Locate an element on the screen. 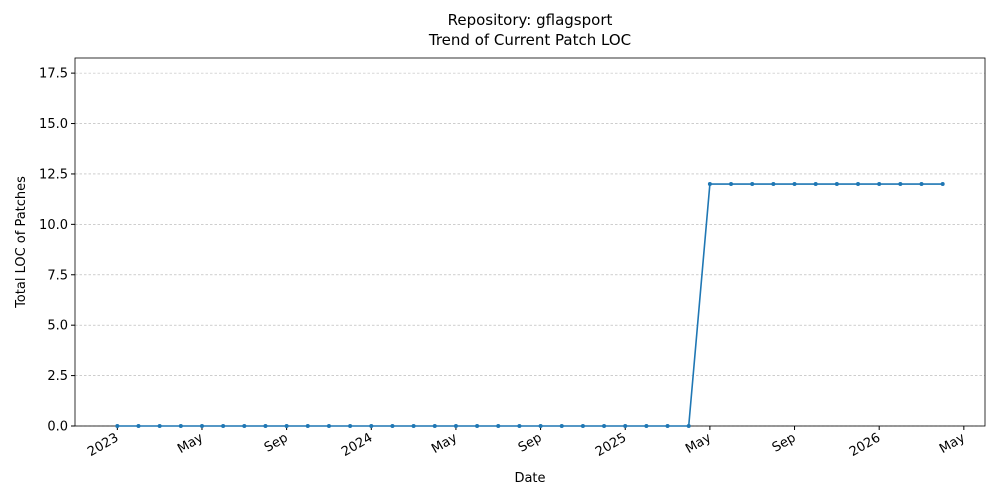 This screenshot has height=500, width=1000. y-tick-label: 0.0 is located at coordinates (57, 427).